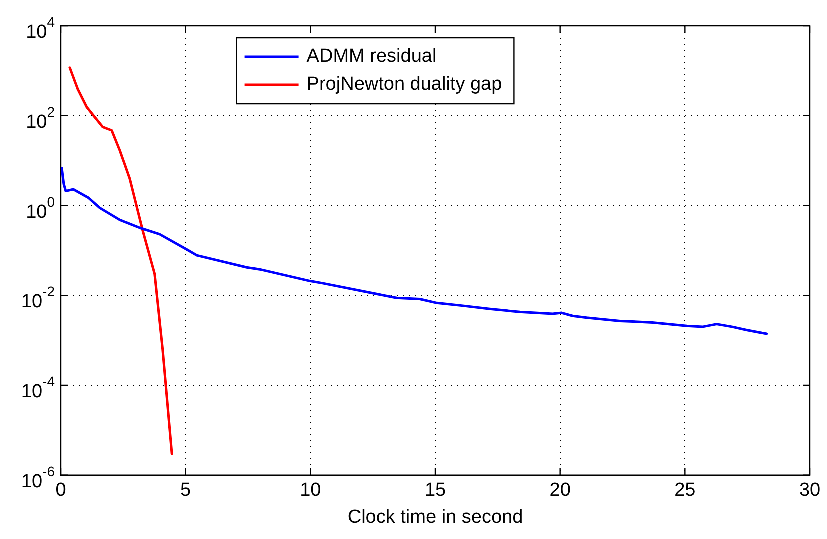  I want to click on x-axis-title: Clock time in second, so click(436, 517).